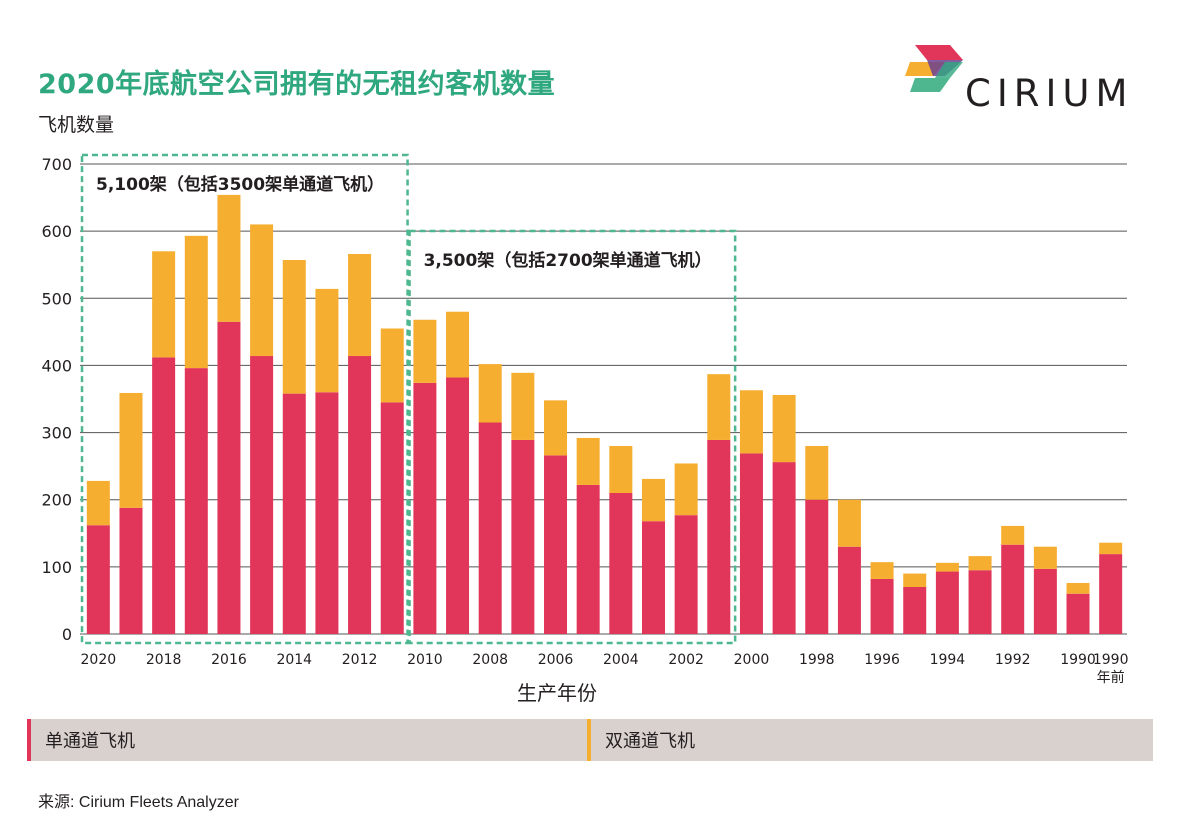 The height and width of the screenshot is (823, 1189). Describe the element at coordinates (56, 231) in the screenshot. I see `y-tick-label: 600` at that location.